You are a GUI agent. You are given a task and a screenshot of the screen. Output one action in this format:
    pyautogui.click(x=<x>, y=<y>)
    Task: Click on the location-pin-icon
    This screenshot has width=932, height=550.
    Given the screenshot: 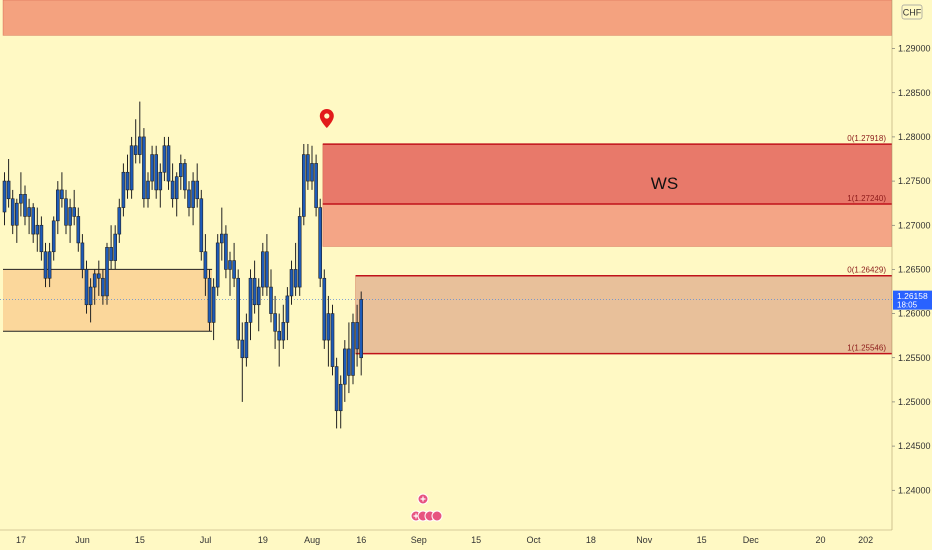 What is the action you would take?
    pyautogui.click(x=326, y=118)
    